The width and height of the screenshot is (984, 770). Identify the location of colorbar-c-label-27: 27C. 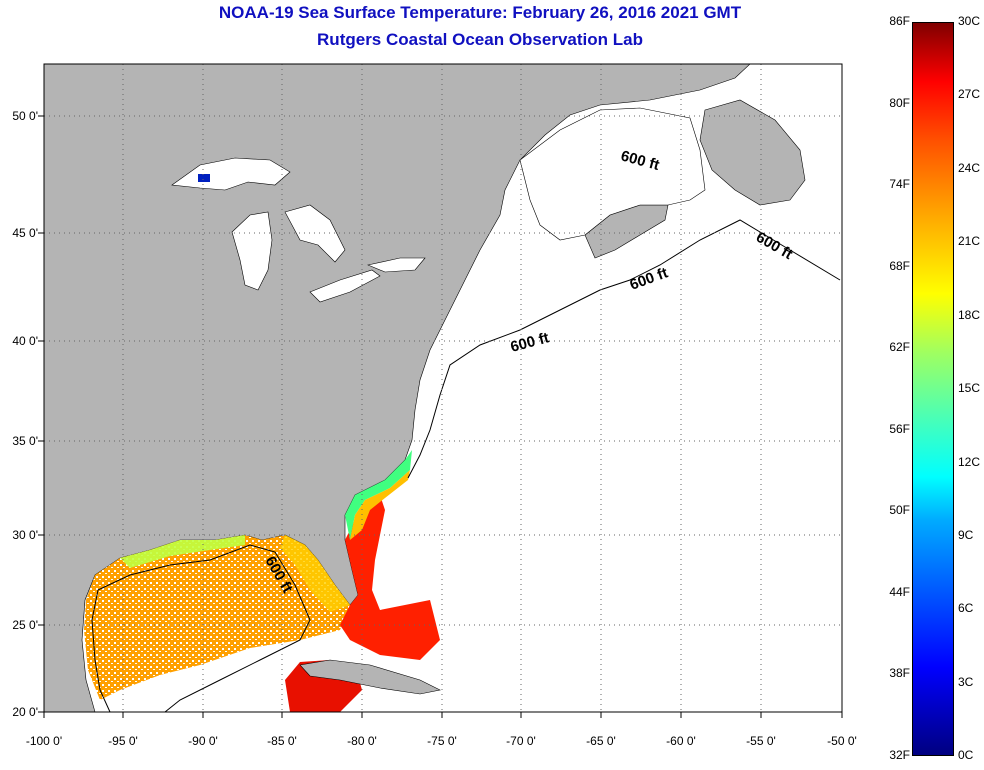
(969, 94).